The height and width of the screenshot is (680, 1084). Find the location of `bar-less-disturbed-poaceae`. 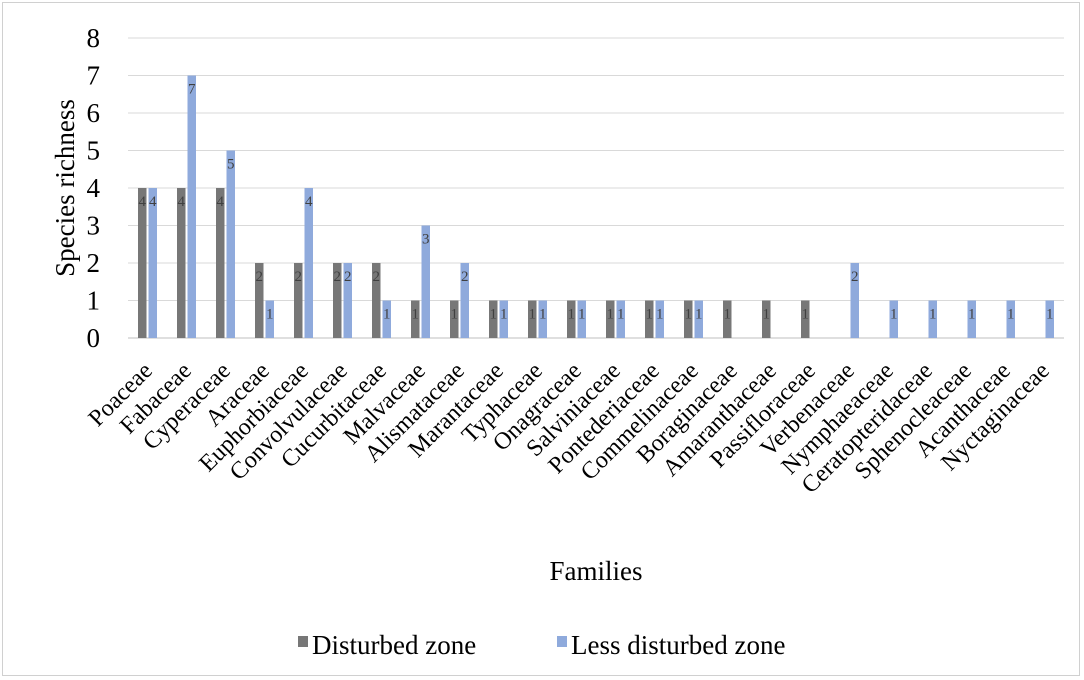

bar-less-disturbed-poaceae is located at coordinates (152, 263).